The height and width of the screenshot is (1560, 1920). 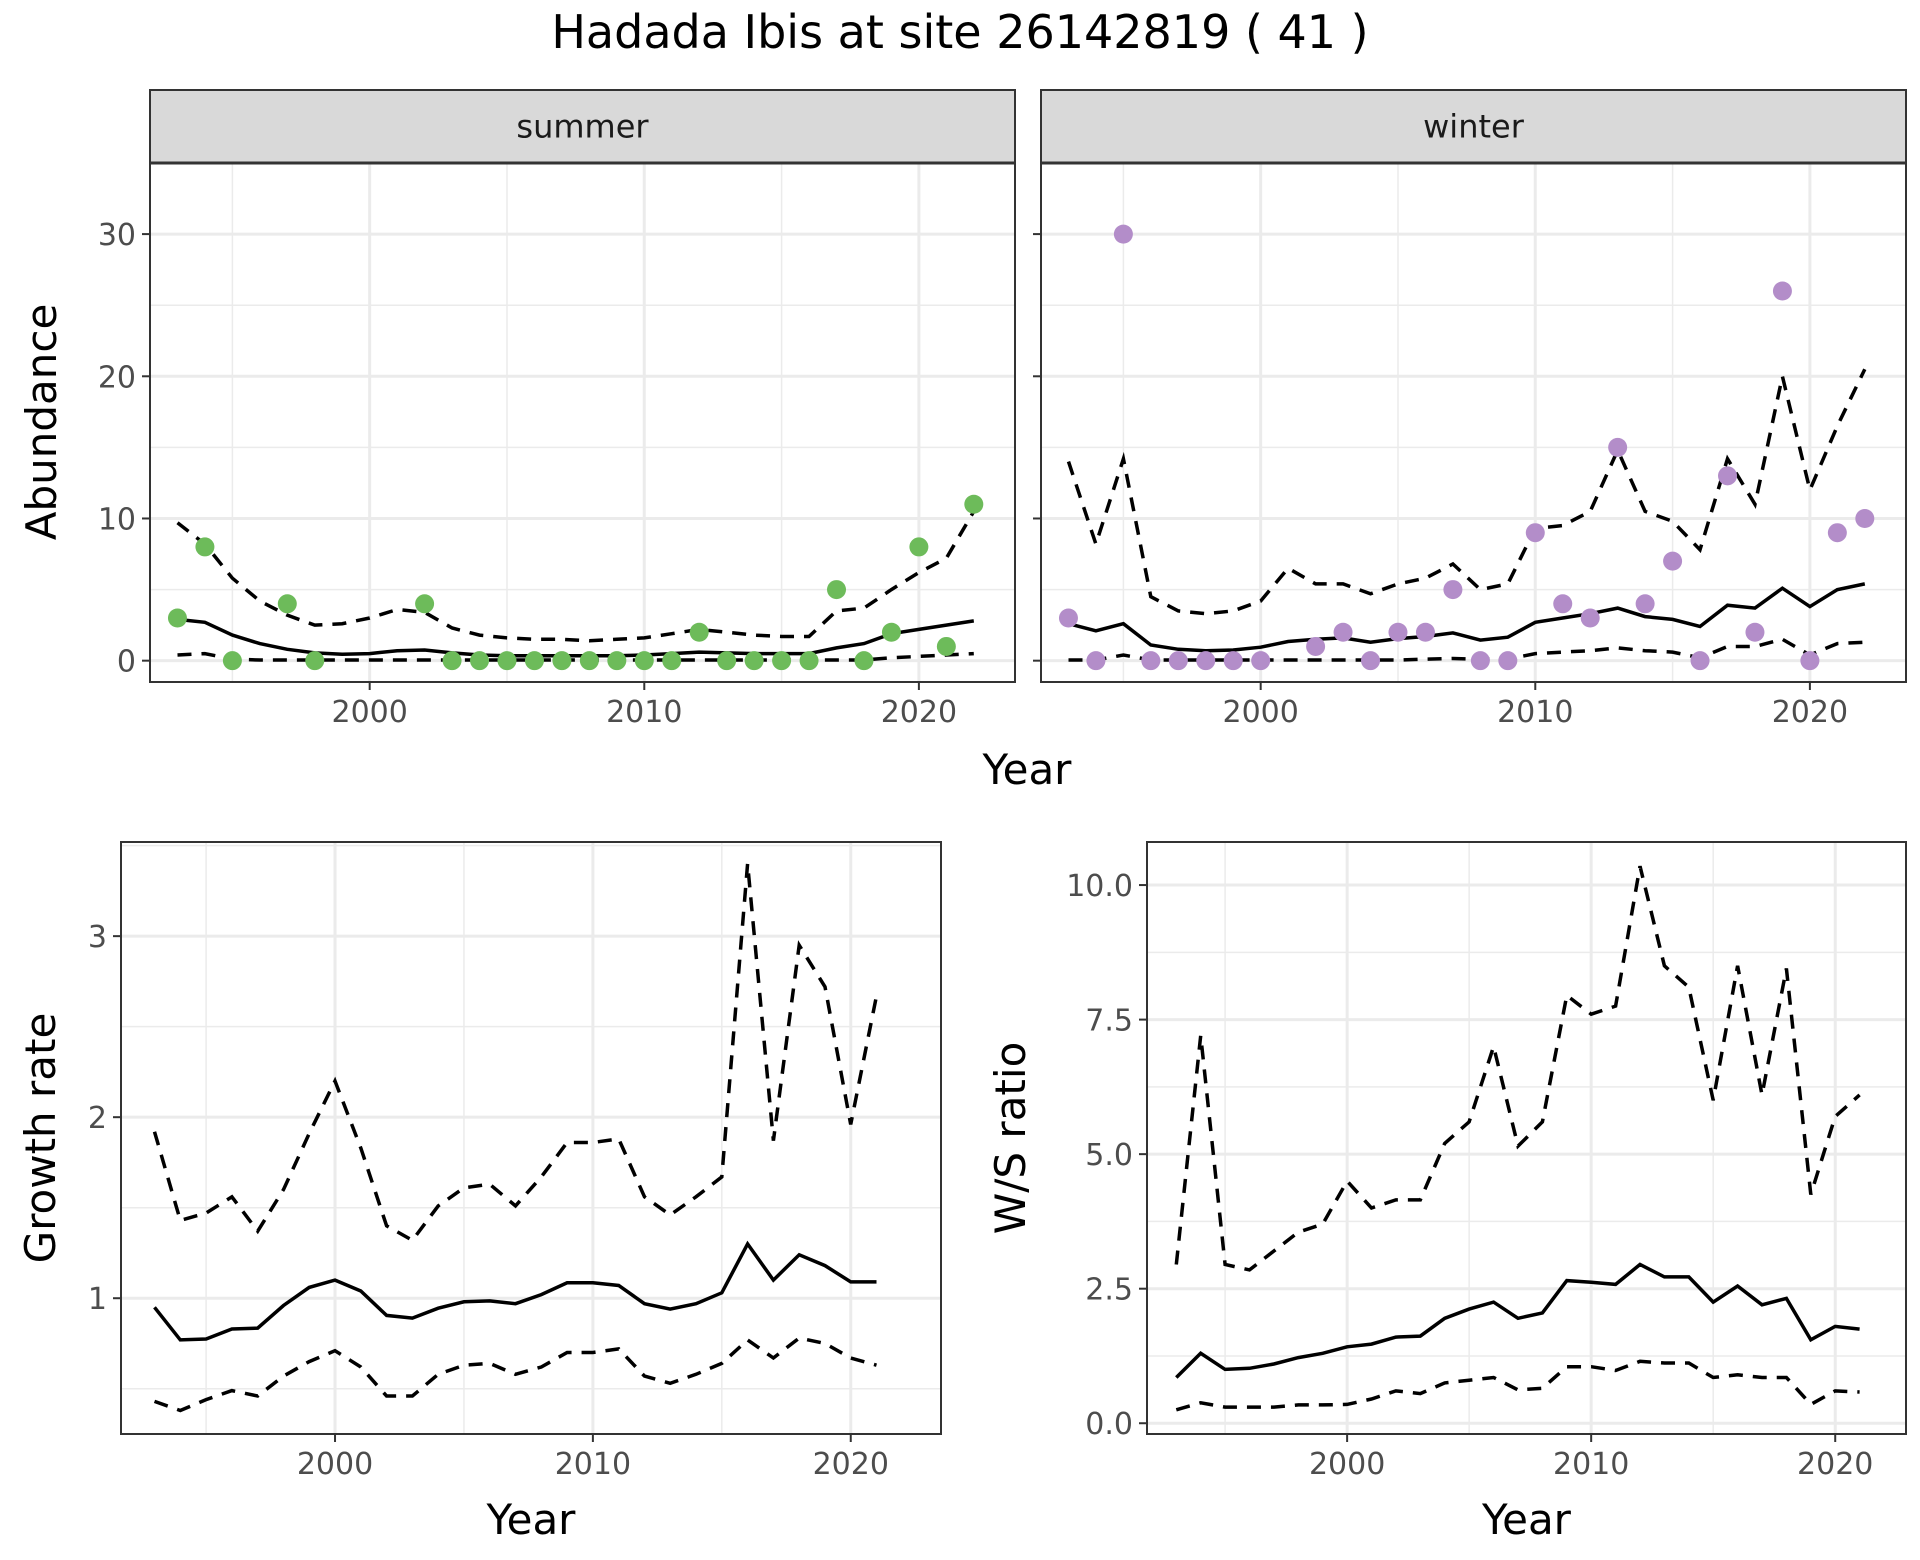 I want to click on abundance-summer-y-tick-label: 30, so click(x=117, y=235).